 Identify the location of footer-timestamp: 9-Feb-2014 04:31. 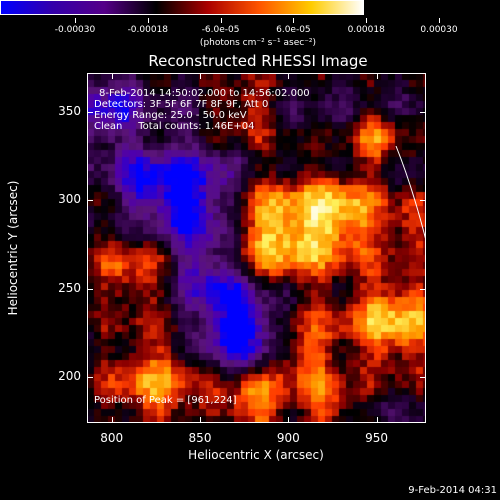
(452, 490).